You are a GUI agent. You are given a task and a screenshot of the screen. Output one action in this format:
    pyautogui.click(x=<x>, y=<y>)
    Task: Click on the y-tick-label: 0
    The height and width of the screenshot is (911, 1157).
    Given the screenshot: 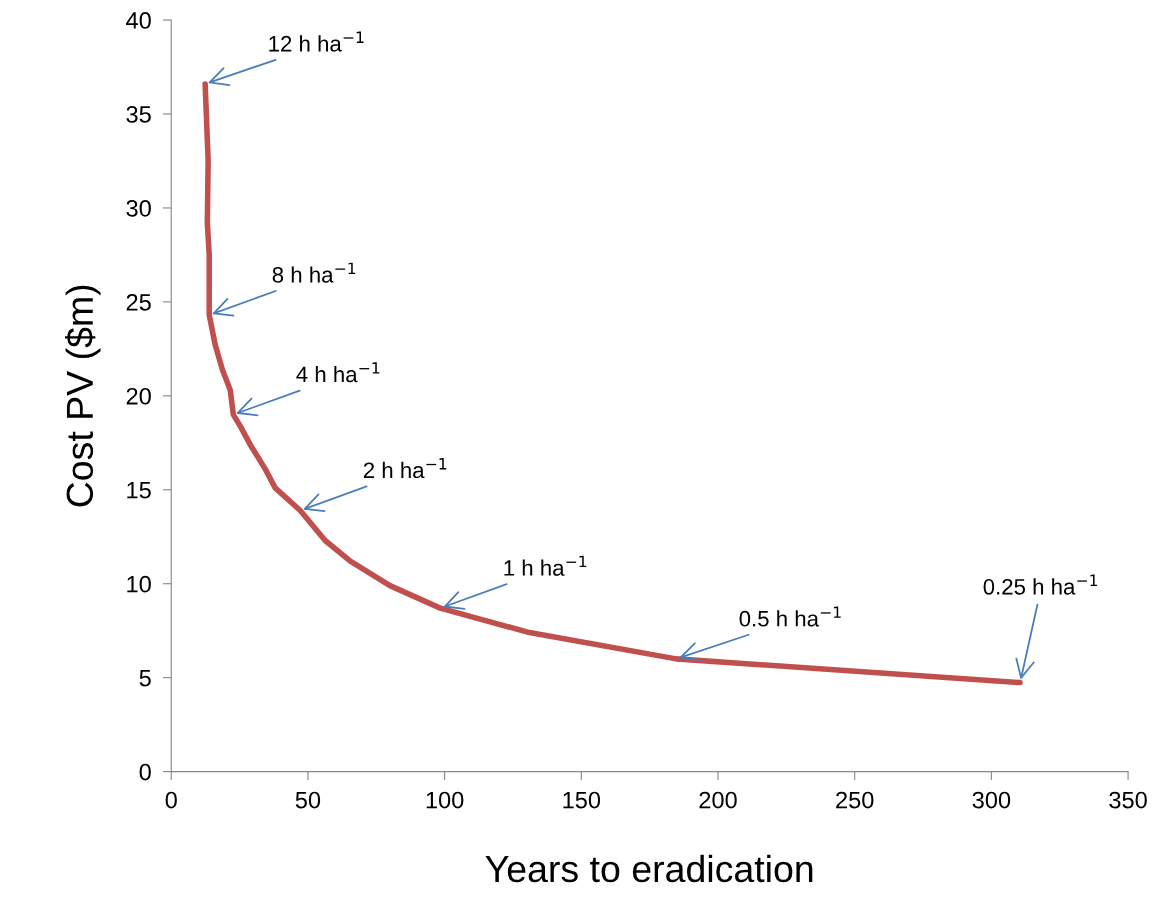 What is the action you would take?
    pyautogui.click(x=145, y=772)
    